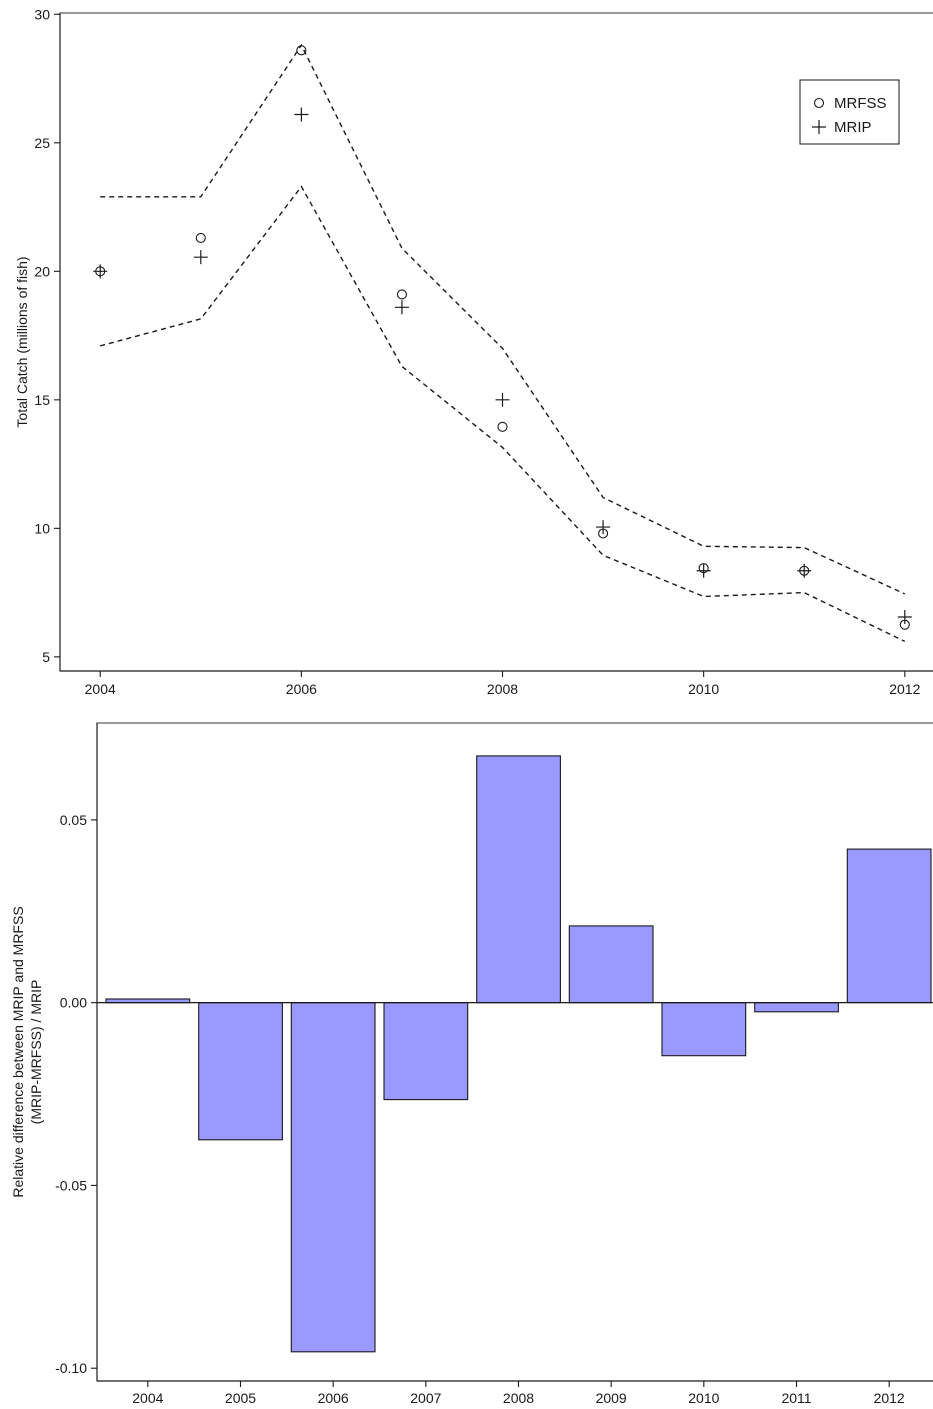 The height and width of the screenshot is (1409, 933). I want to click on difference-x-axis: 2004 2005 2006 2007 2008 2009 2010 2011 2012, so click(515, 1393).